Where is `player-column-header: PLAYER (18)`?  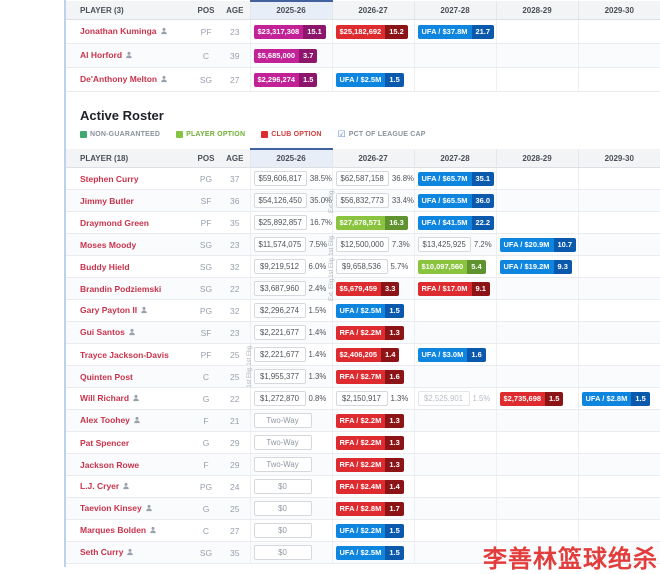 player-column-header: PLAYER (18) is located at coordinates (129, 158).